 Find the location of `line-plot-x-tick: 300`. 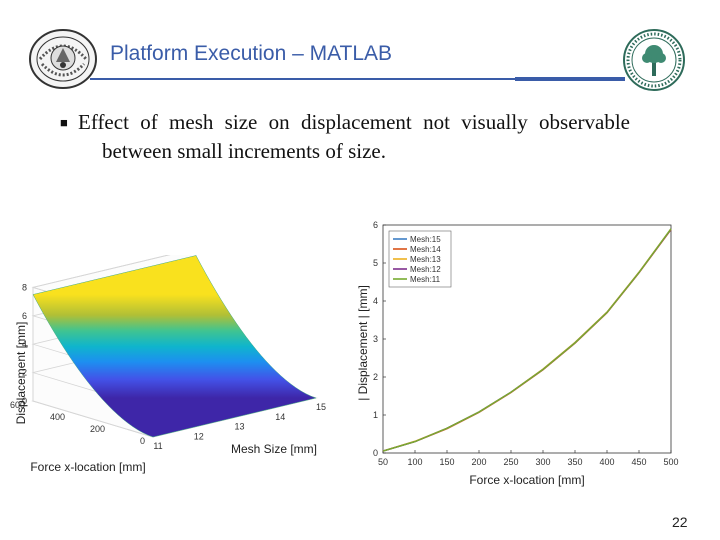

line-plot-x-tick: 300 is located at coordinates (542, 462).